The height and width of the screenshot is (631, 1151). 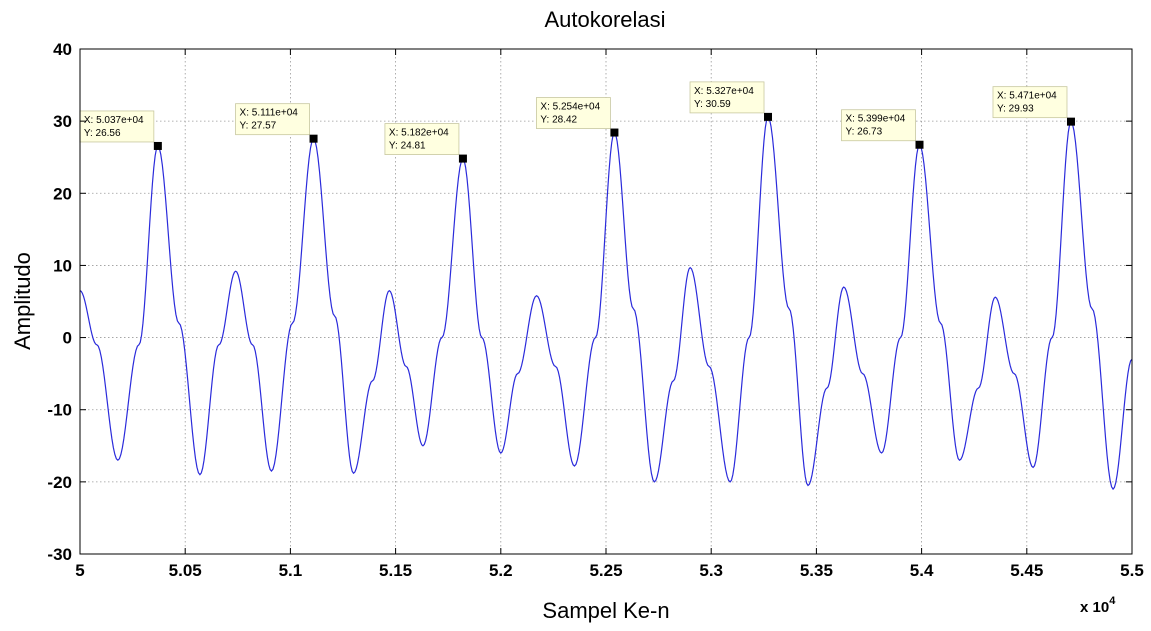 I want to click on y-tick-label: 40, so click(x=62, y=49).